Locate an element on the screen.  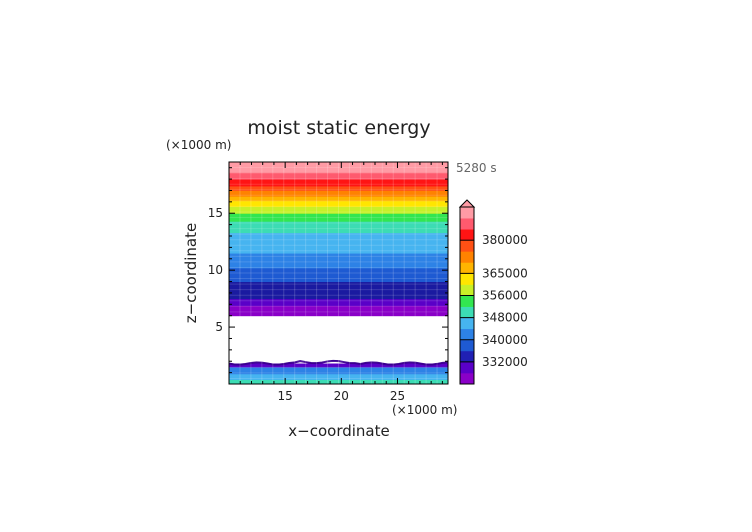
colorbar: 380000 365000 356000 348000 340000 332000 is located at coordinates (493, 292).